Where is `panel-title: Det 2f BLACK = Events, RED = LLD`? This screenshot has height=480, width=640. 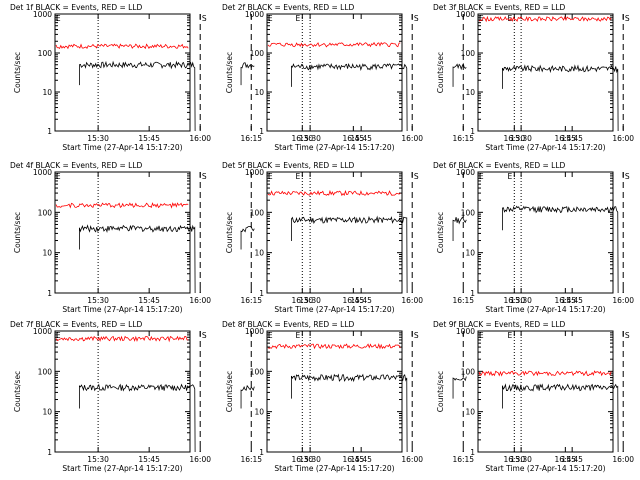 panel-title: Det 2f BLACK = Events, RED = LLD is located at coordinates (288, 7).